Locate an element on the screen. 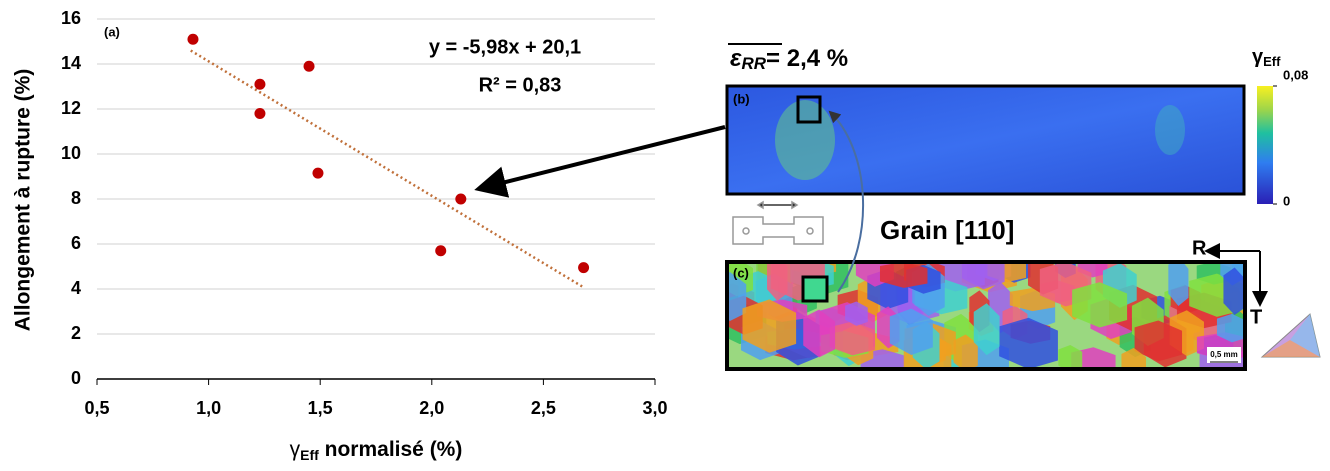 The image size is (1330, 471). scale-label: 0,5 mm is located at coordinates (1224, 354).